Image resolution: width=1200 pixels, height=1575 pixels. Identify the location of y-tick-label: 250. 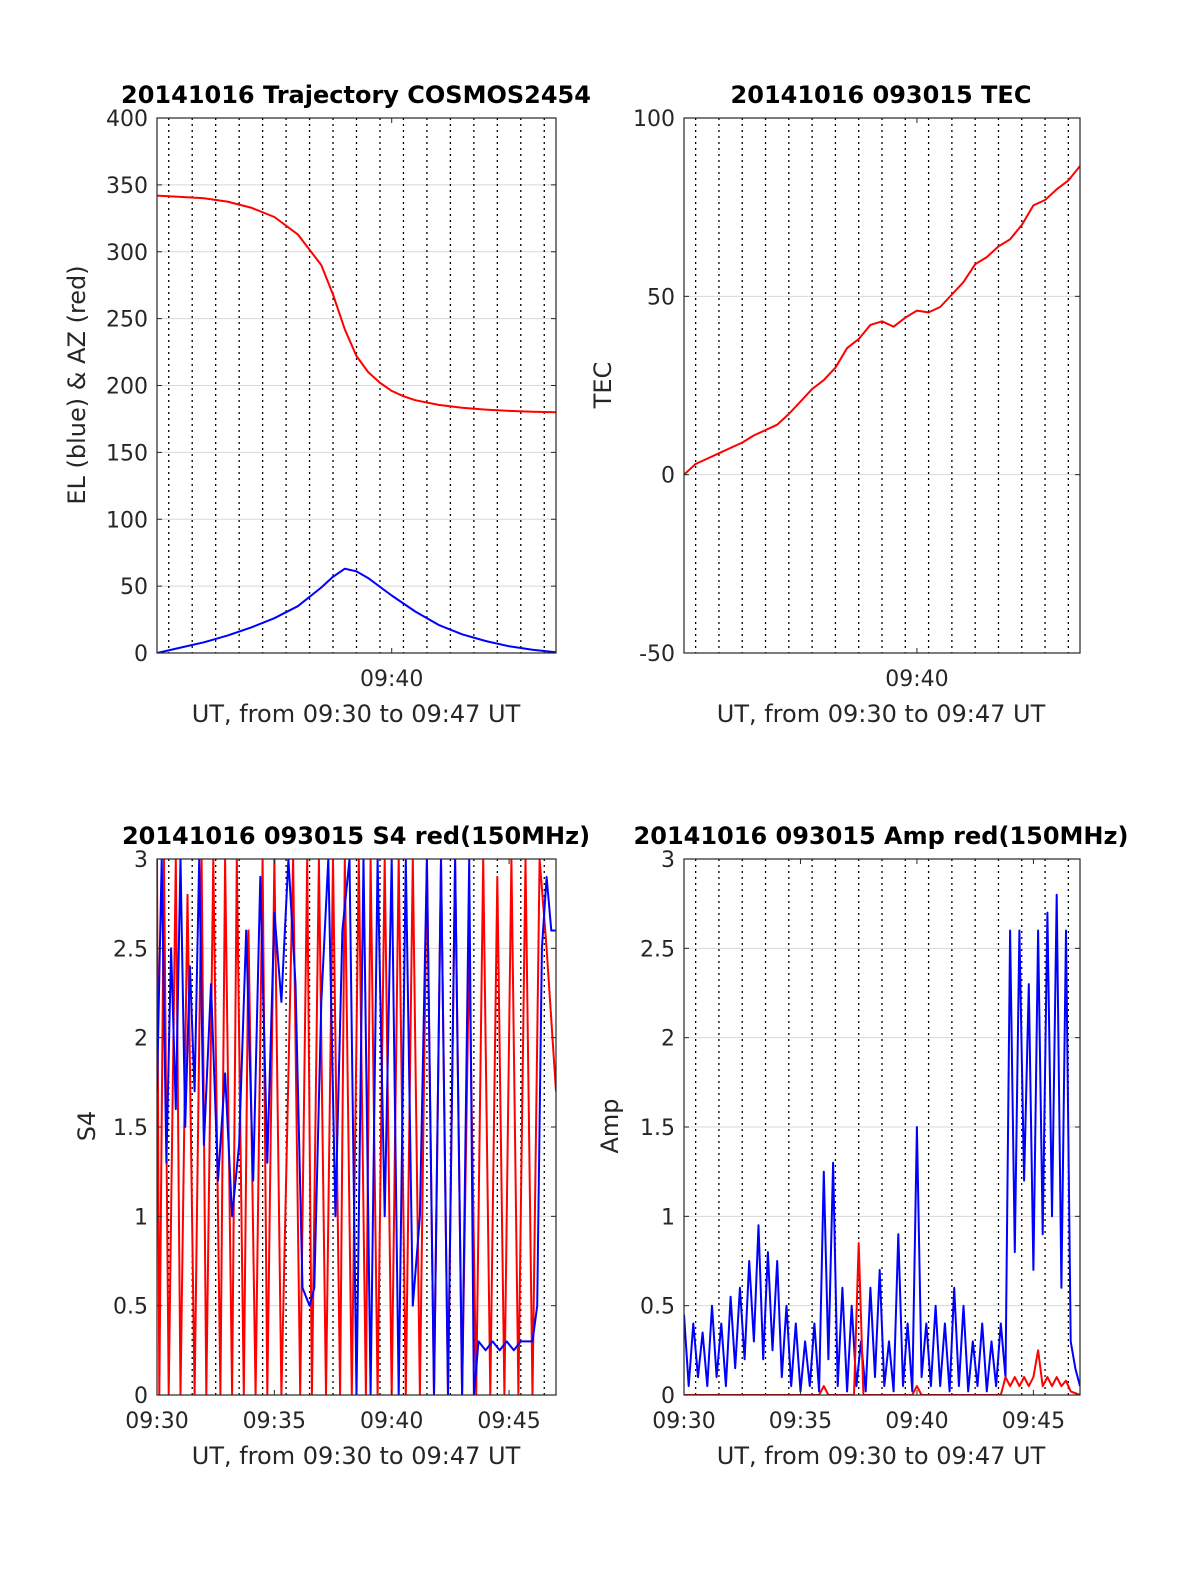
(127, 320).